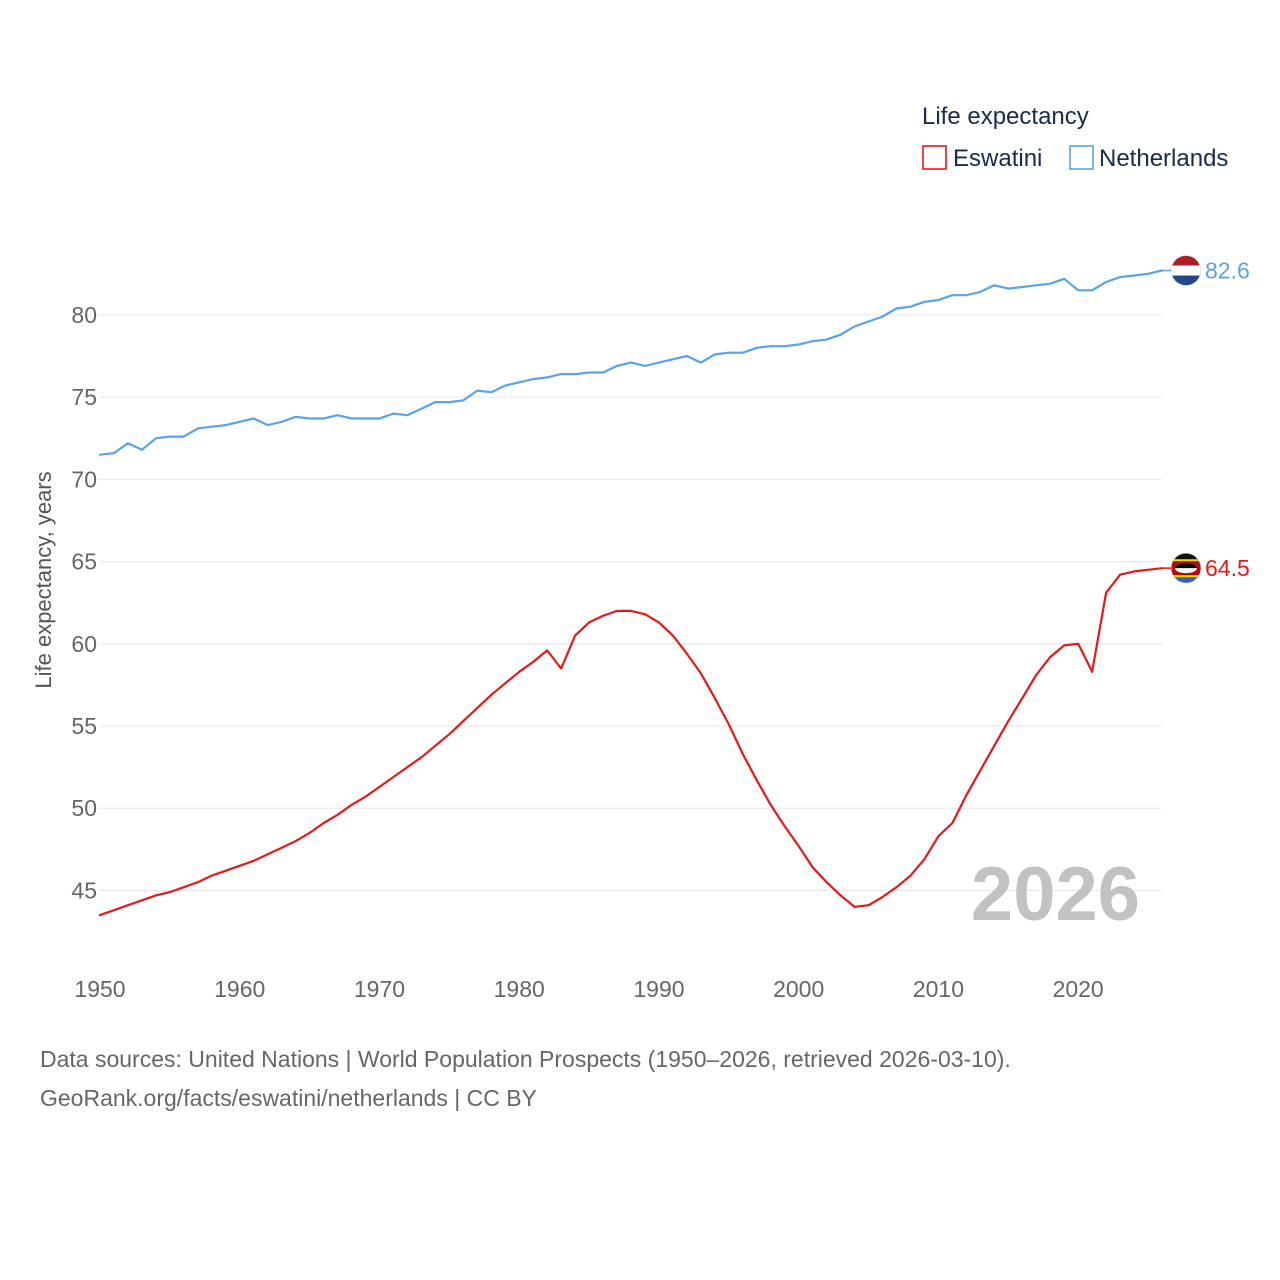  I want to click on legend-label-netherlands: Netherlands, so click(1163, 158).